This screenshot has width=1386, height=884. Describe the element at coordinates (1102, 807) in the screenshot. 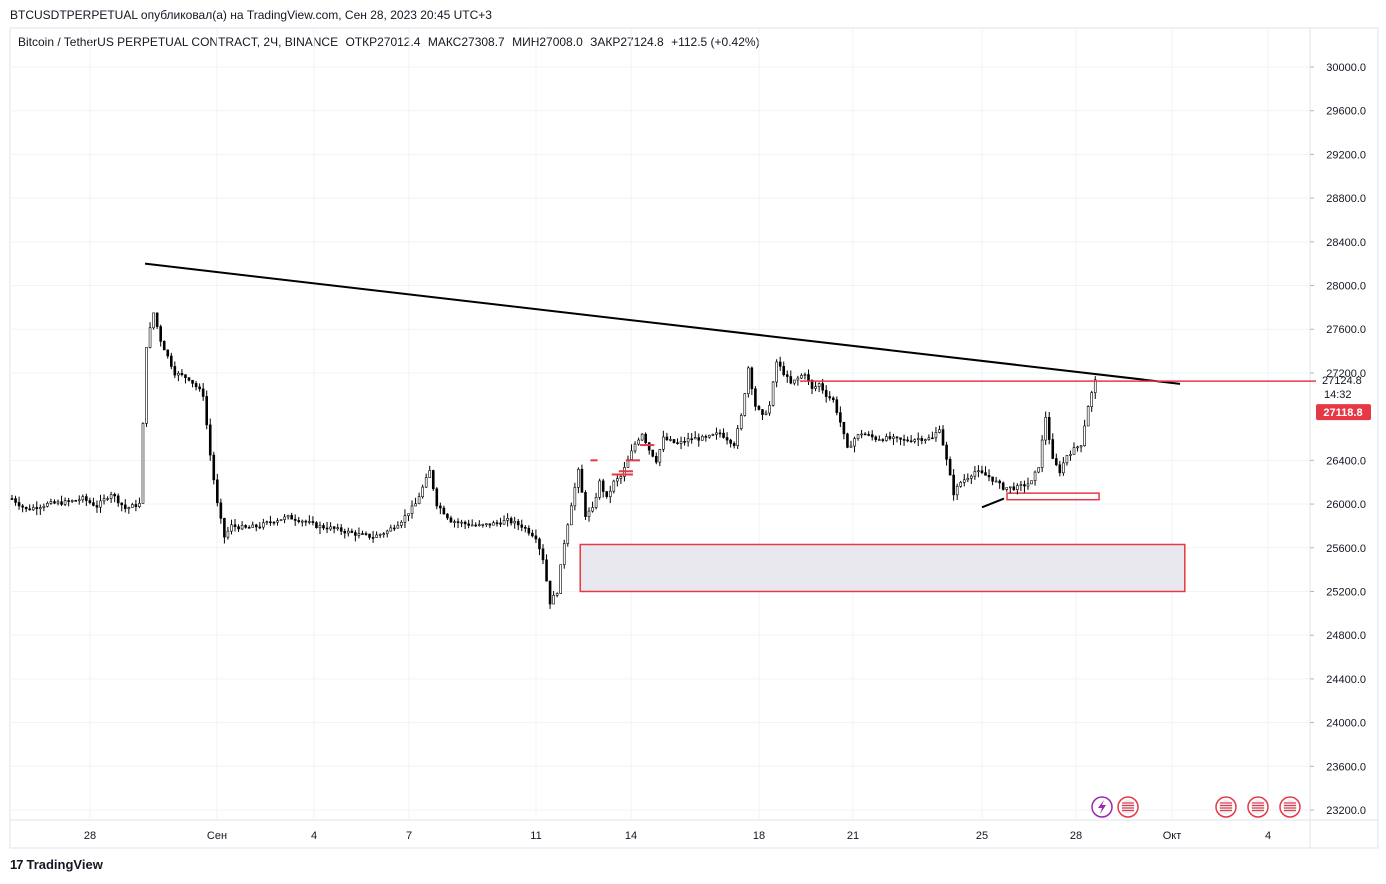

I see `lightning-event-icon` at that location.